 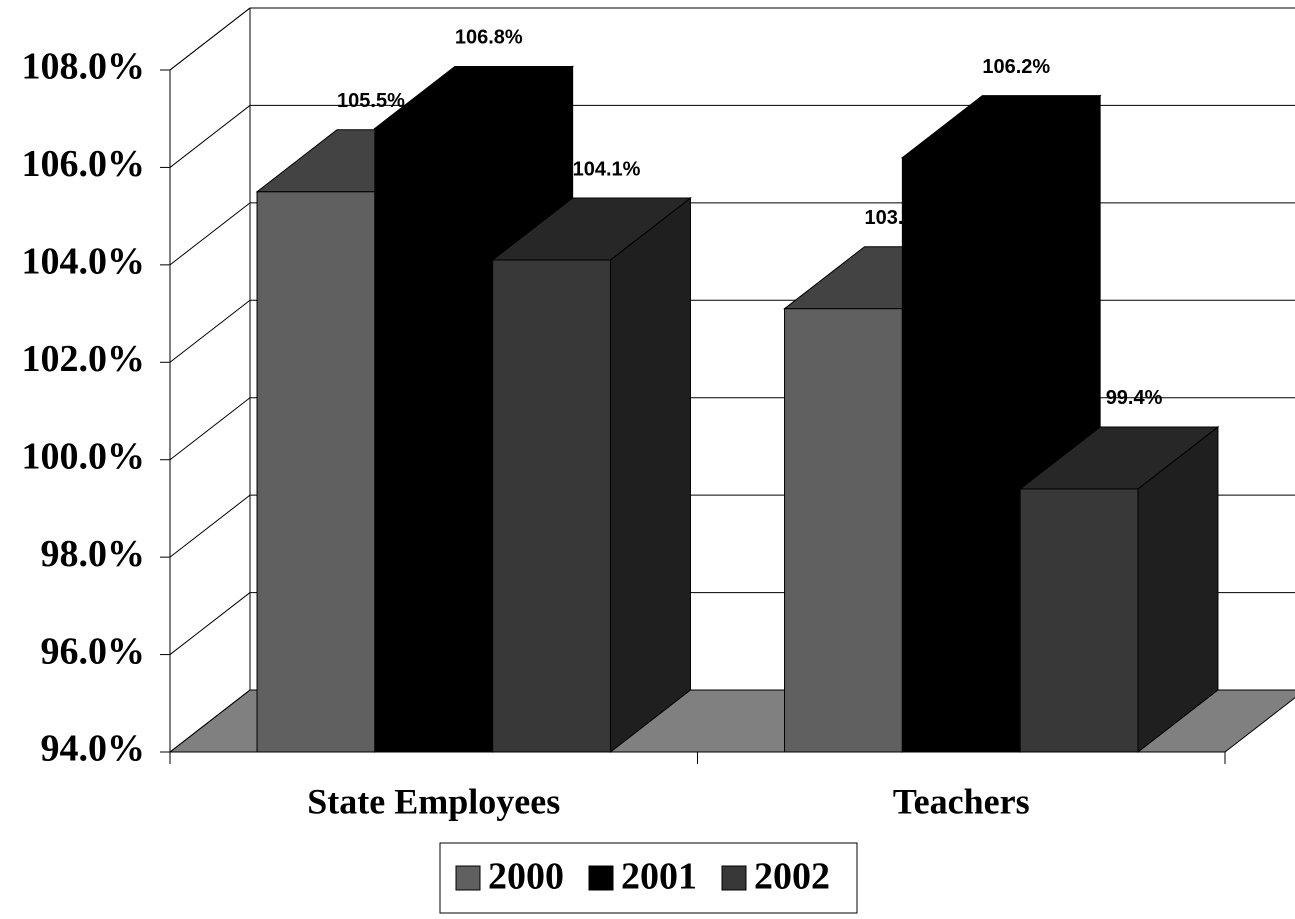 I want to click on y-tick-label: 94.0%, so click(x=93, y=749).